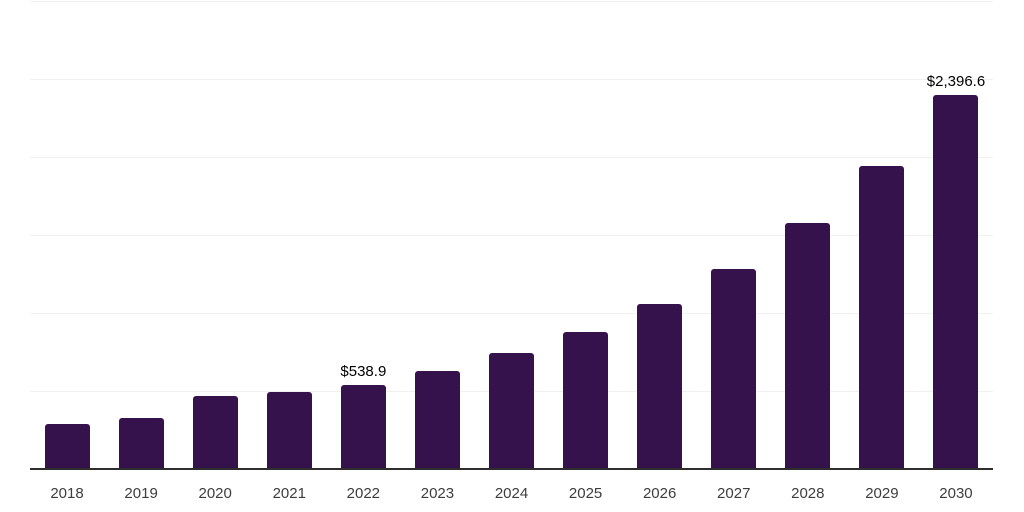  Describe the element at coordinates (808, 346) in the screenshot. I see `bar-2028` at that location.